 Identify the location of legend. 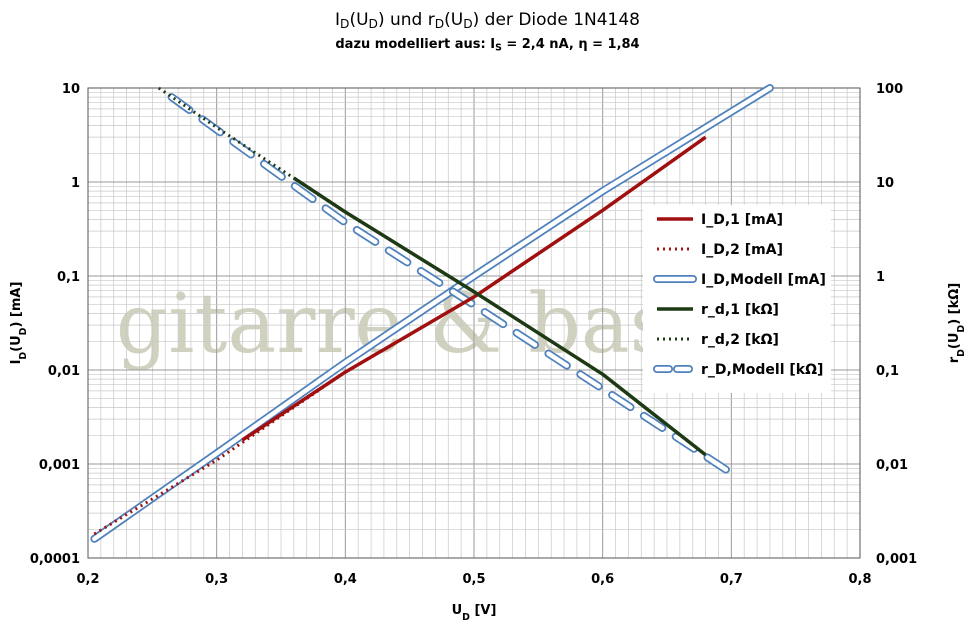
(737, 299).